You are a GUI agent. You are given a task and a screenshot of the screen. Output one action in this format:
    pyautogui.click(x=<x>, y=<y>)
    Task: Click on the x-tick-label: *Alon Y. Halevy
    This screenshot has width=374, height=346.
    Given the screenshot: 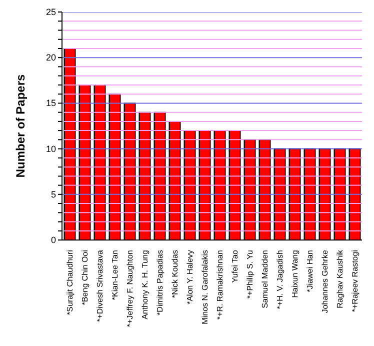 What is the action you would take?
    pyautogui.click(x=190, y=277)
    